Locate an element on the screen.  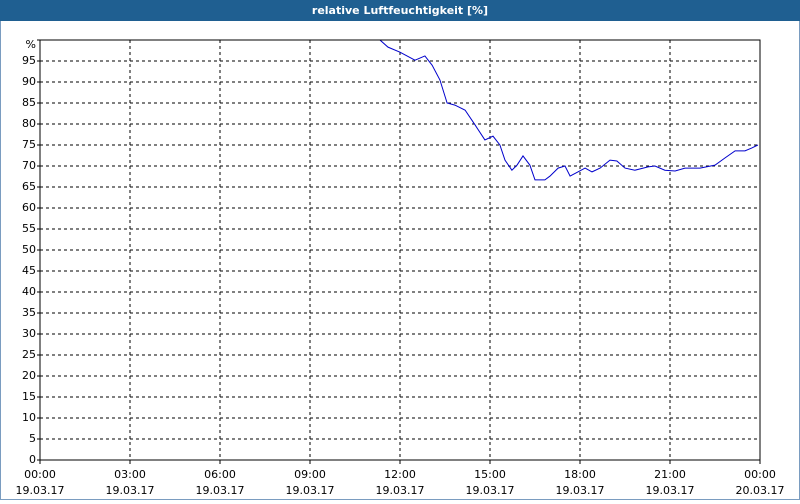
y-tick-label: 10 is located at coordinates (29, 417).